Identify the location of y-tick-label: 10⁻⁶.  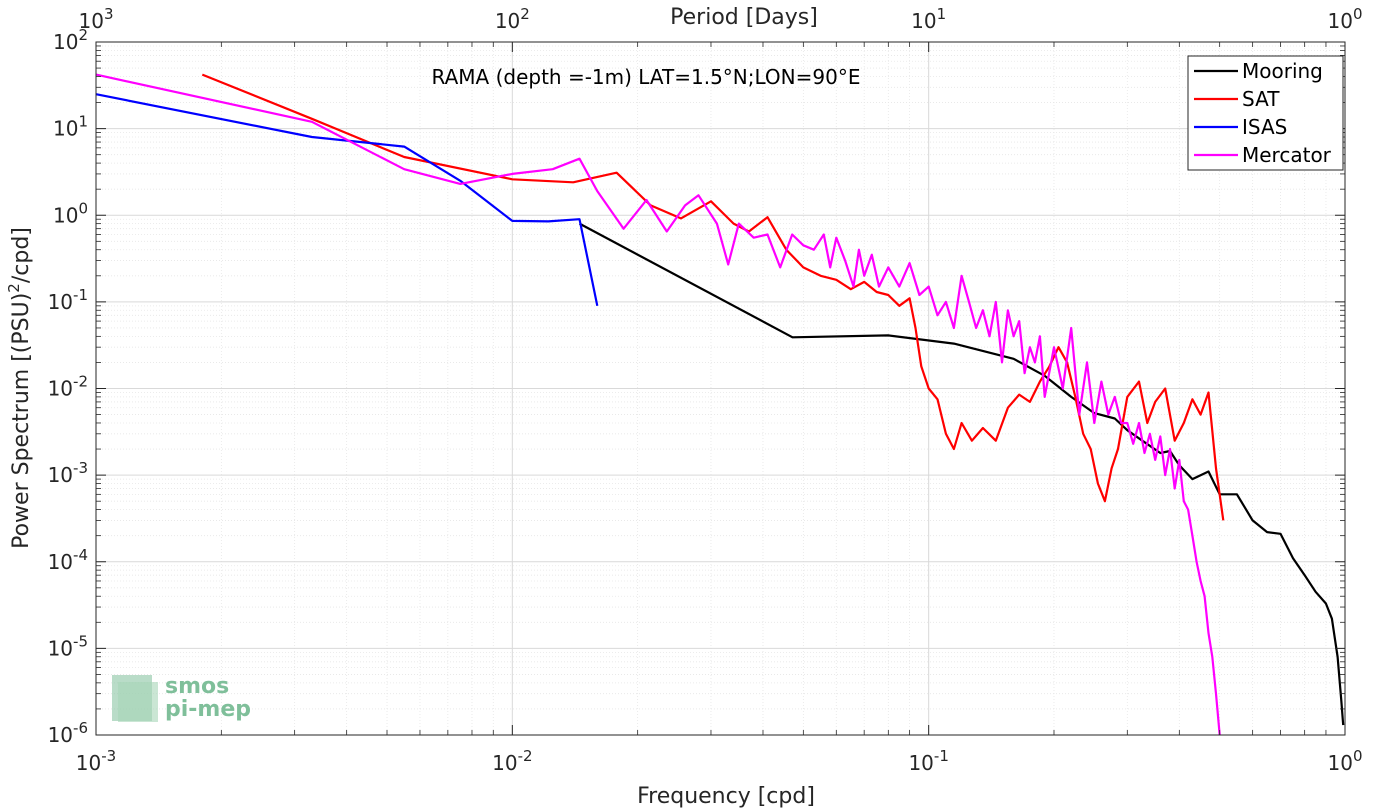
(68, 733).